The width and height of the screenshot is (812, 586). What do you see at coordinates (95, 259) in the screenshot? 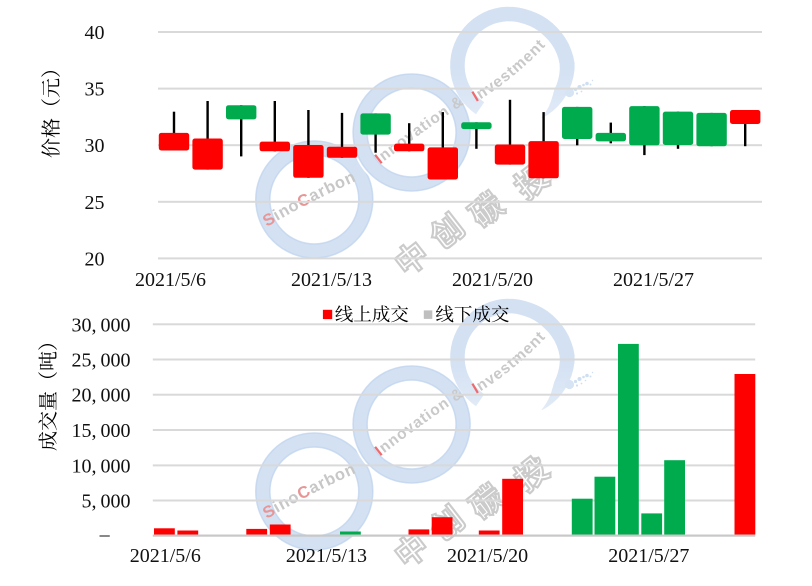
I see `svg-text: 20` at bounding box center [95, 259].